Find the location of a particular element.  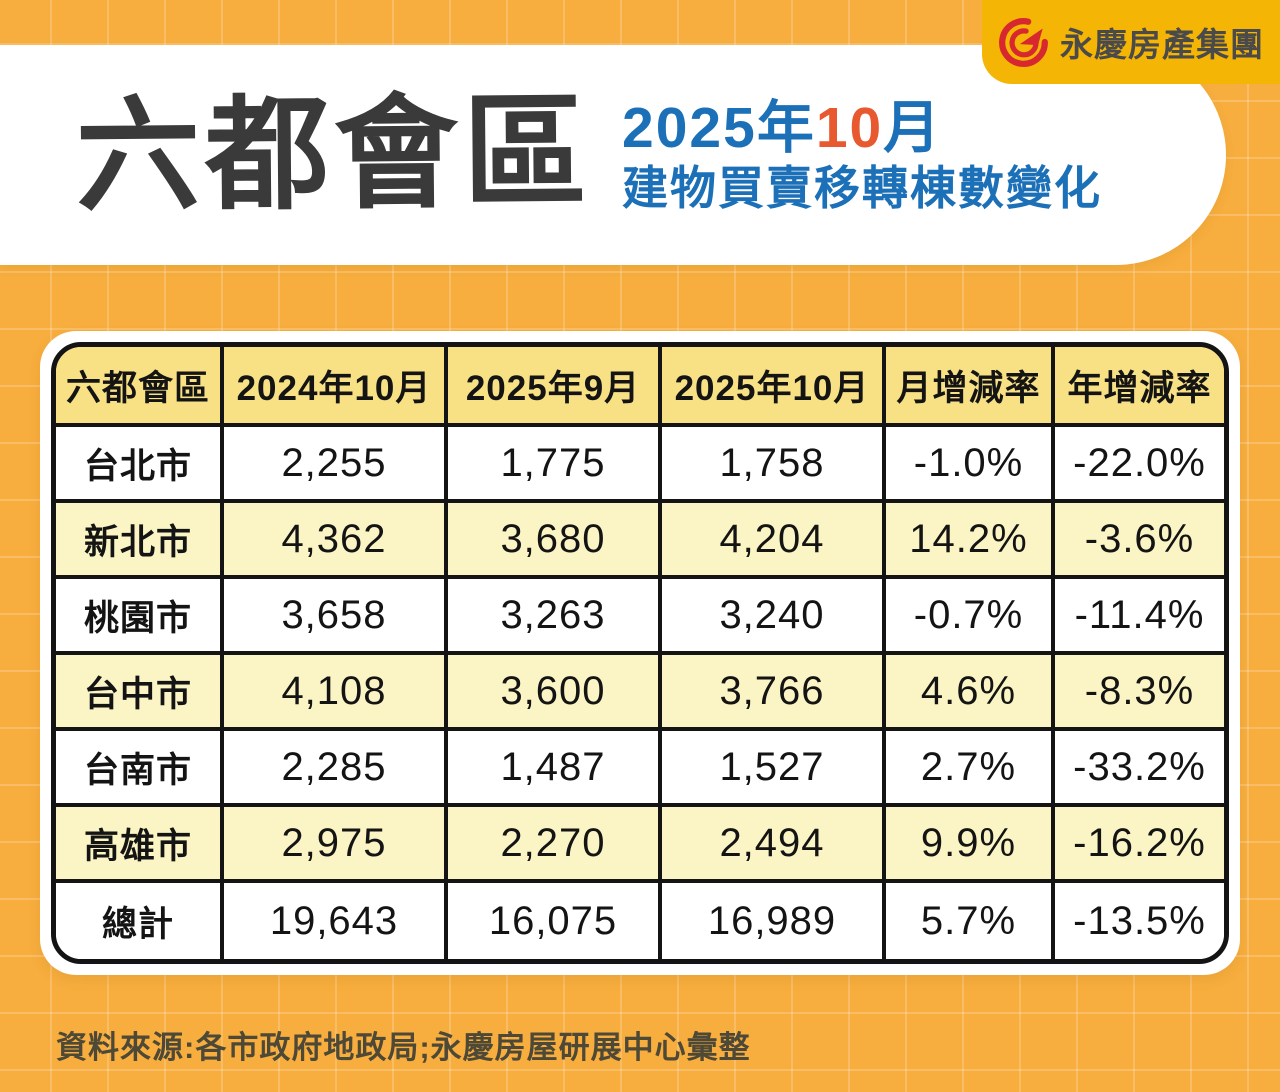

table-cell: -16.2% is located at coordinates (1139, 842).